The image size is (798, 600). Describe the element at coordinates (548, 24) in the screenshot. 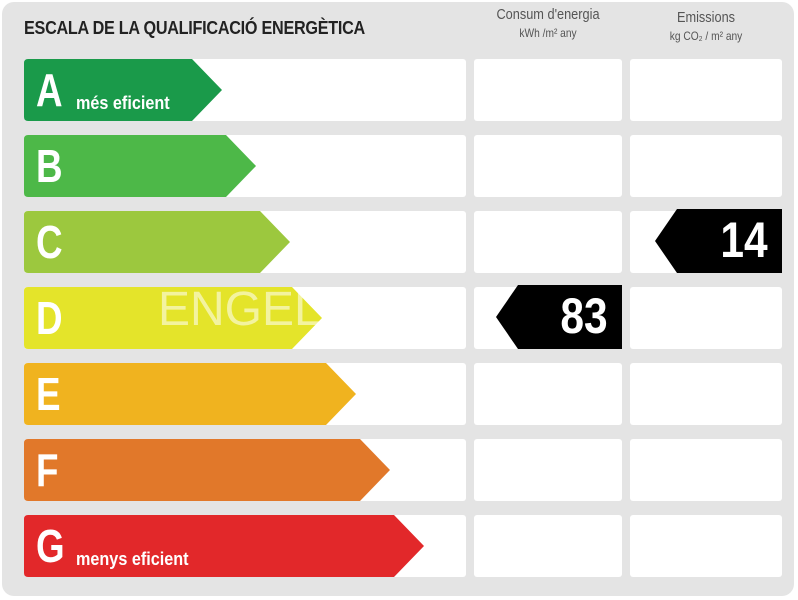

I see `consumption-header: Consum d'energia kWh /m² any` at that location.